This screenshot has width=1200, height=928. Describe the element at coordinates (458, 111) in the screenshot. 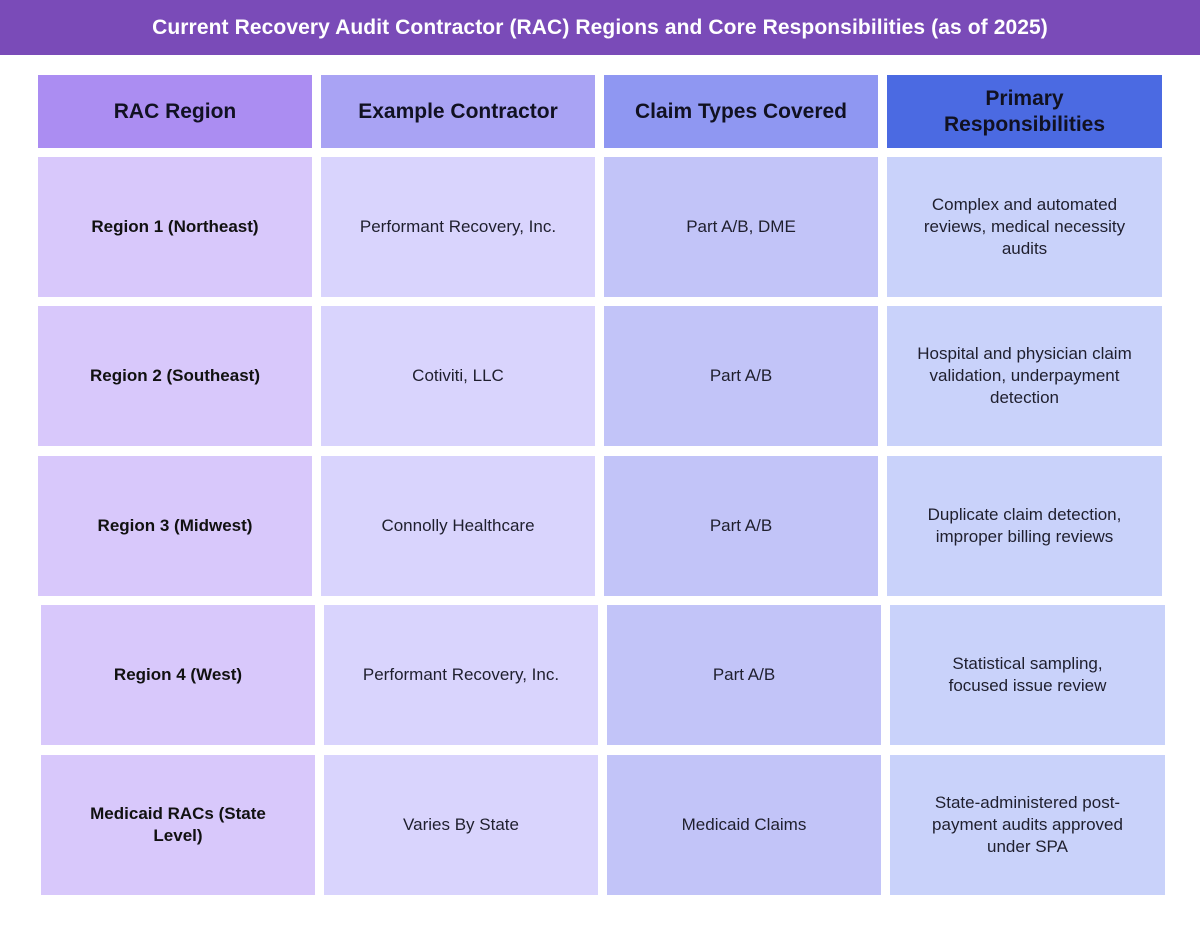

I see `header-example-contractor: Example Contractor` at that location.